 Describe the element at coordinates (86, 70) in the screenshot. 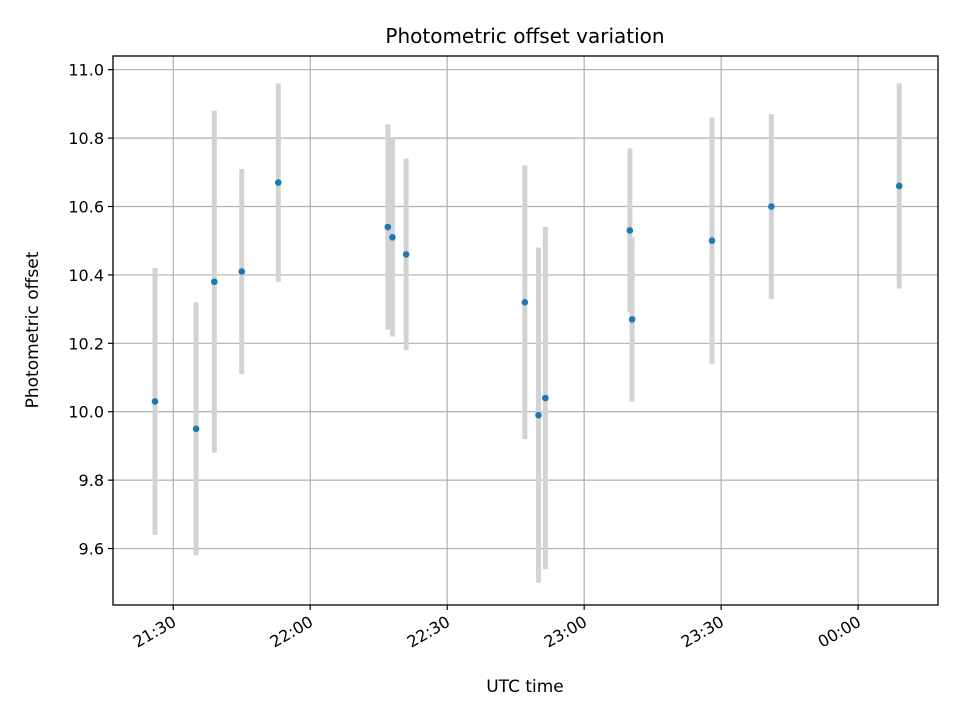

I see `y-tick-label: 11.0` at that location.